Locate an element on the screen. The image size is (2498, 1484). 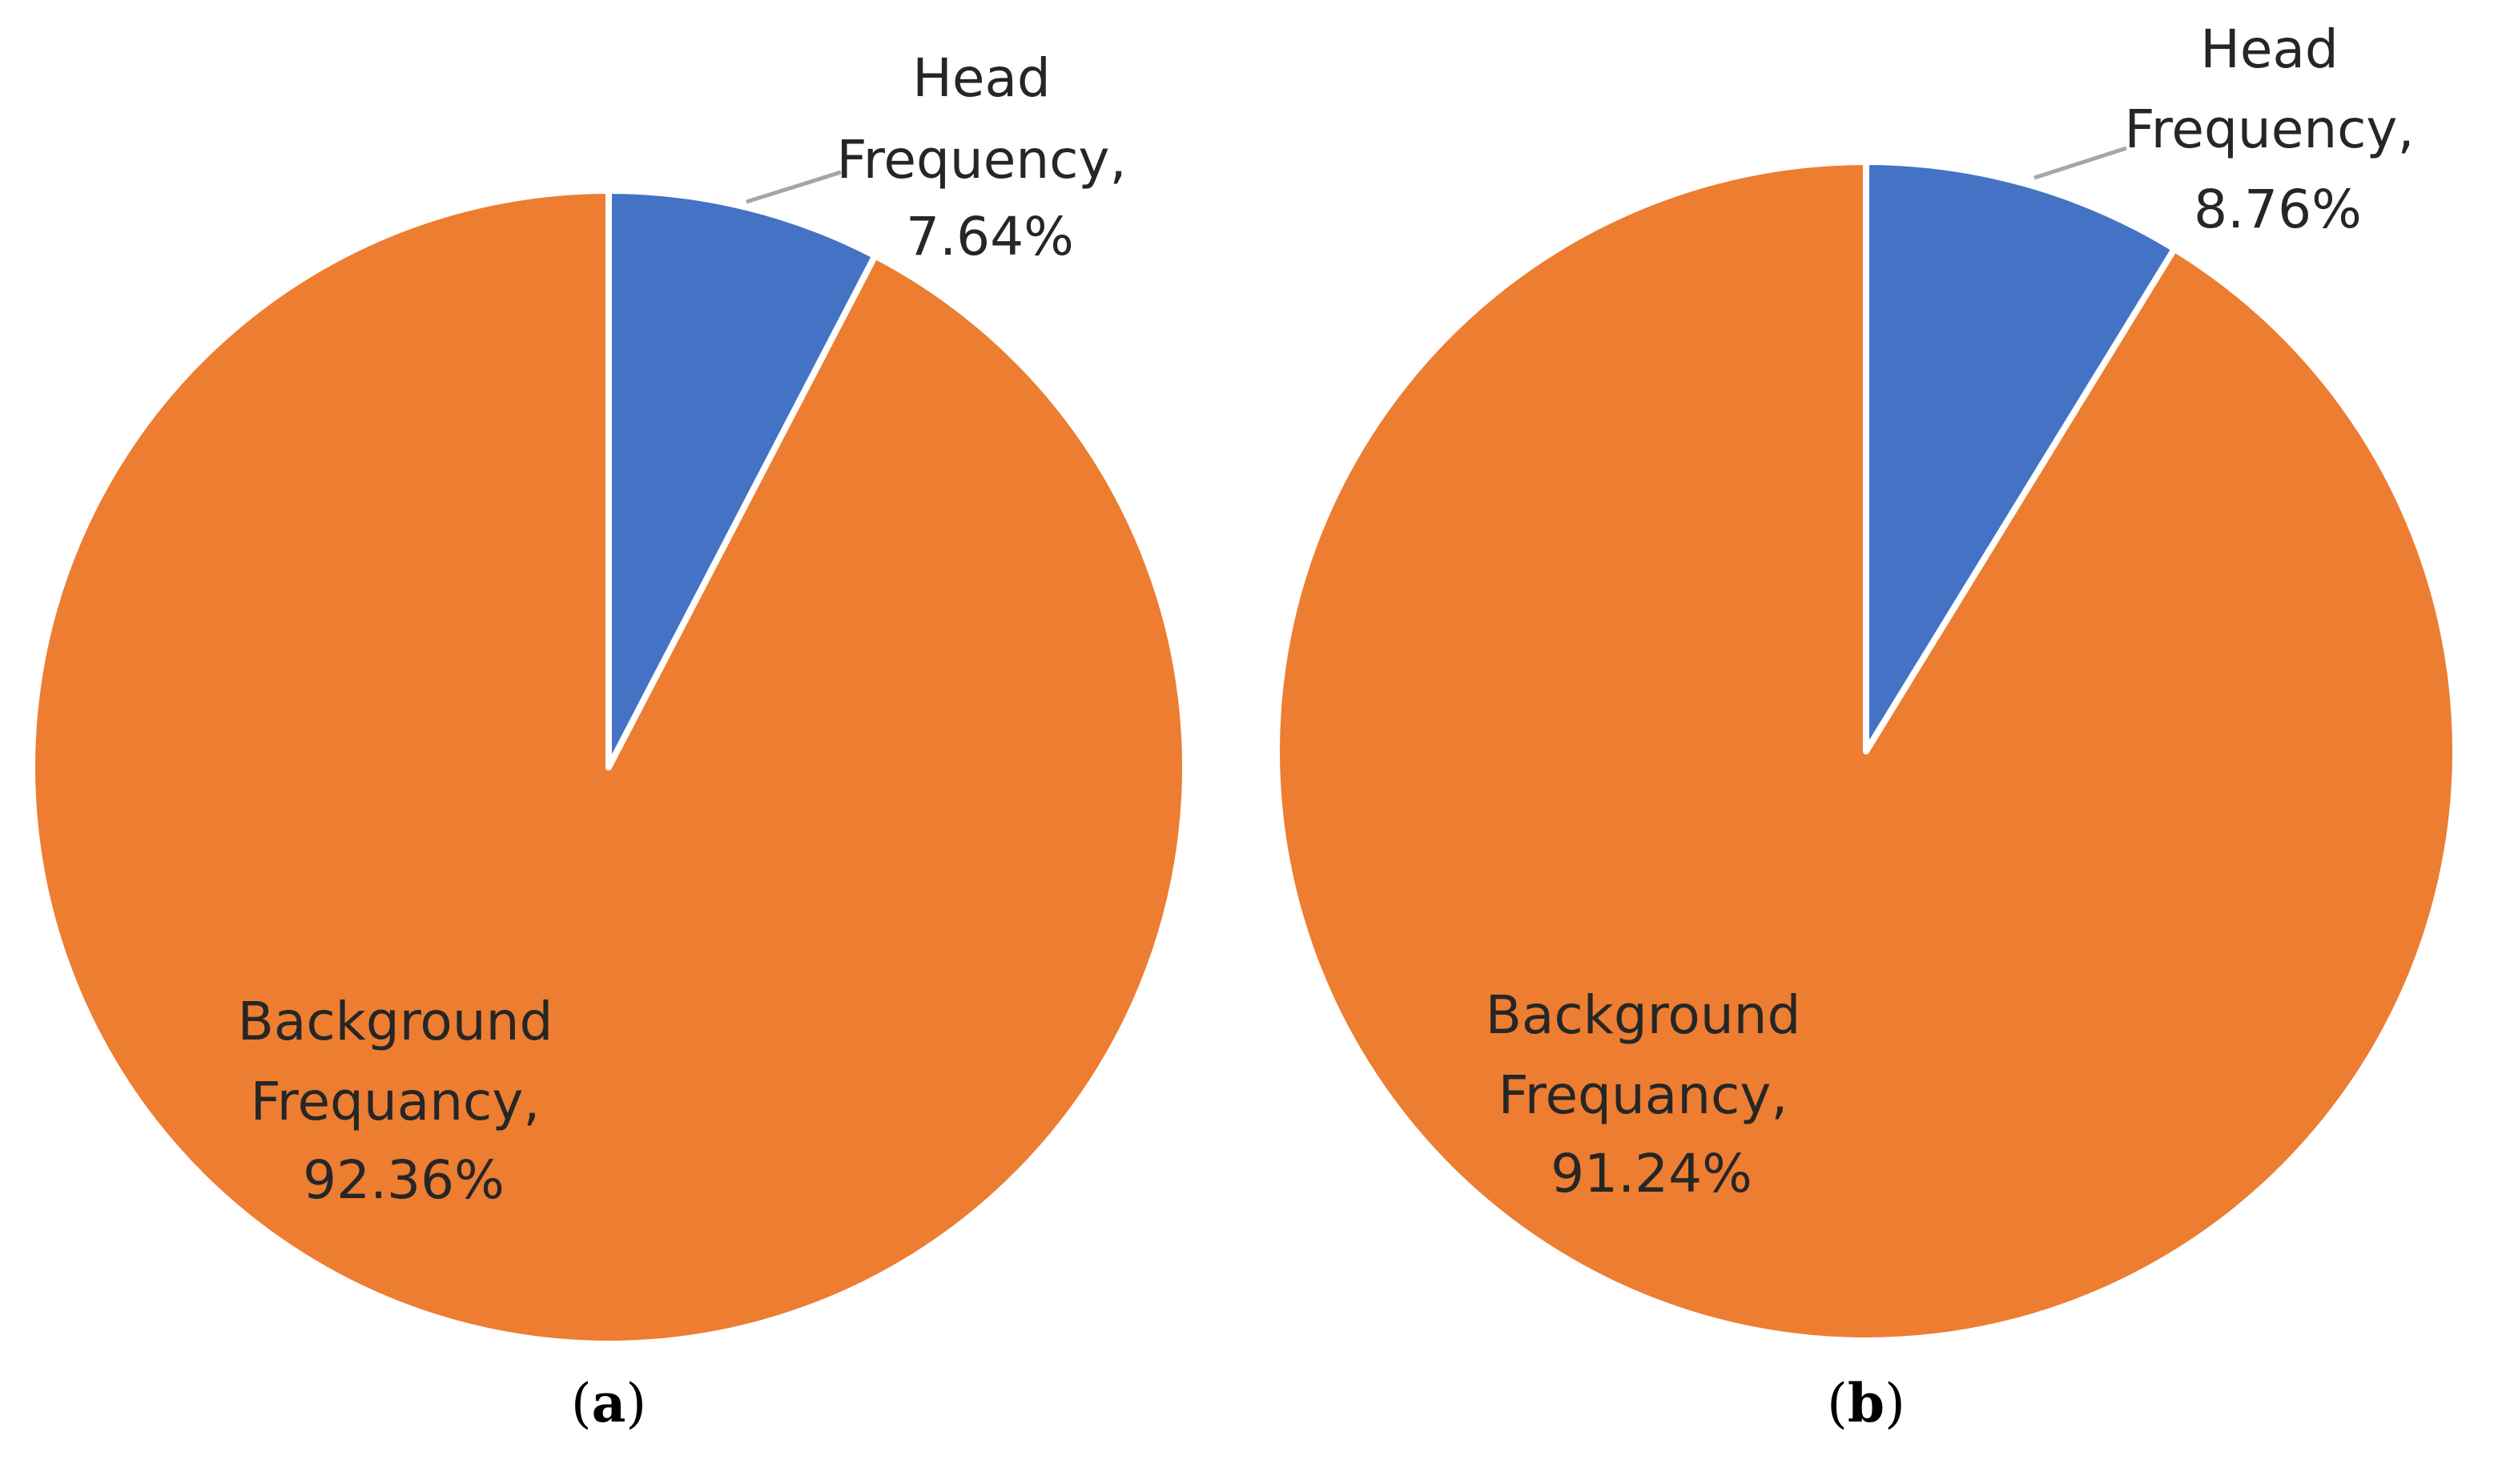
slice-label-head: Head Frequency, 7.64% is located at coordinates (990, 157).